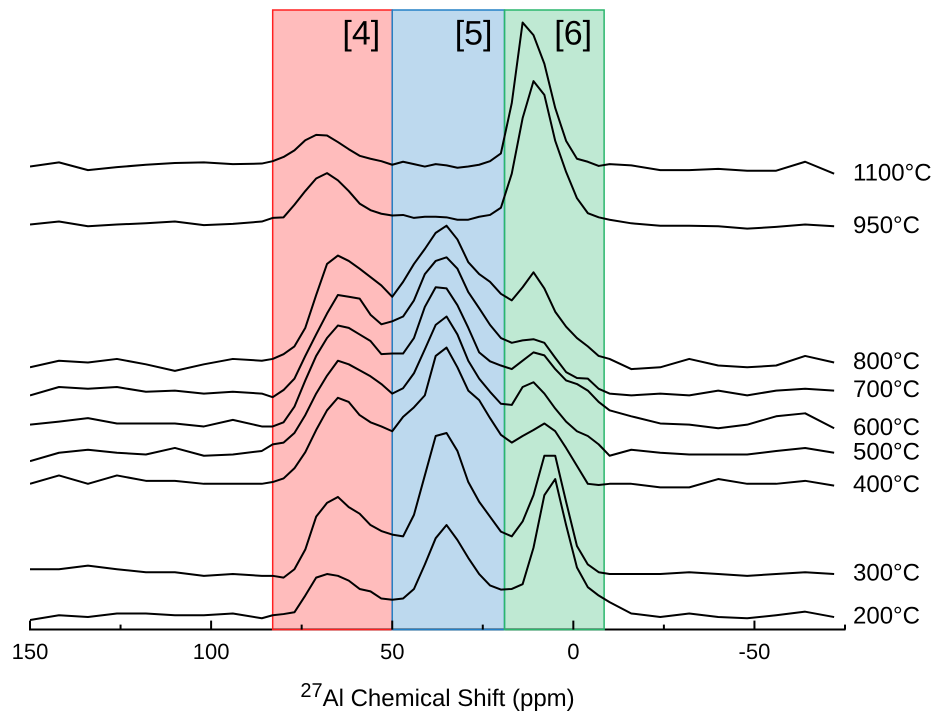 The width and height of the screenshot is (951, 719). Describe the element at coordinates (361, 33) in the screenshot. I see `band-label: [4]` at that location.